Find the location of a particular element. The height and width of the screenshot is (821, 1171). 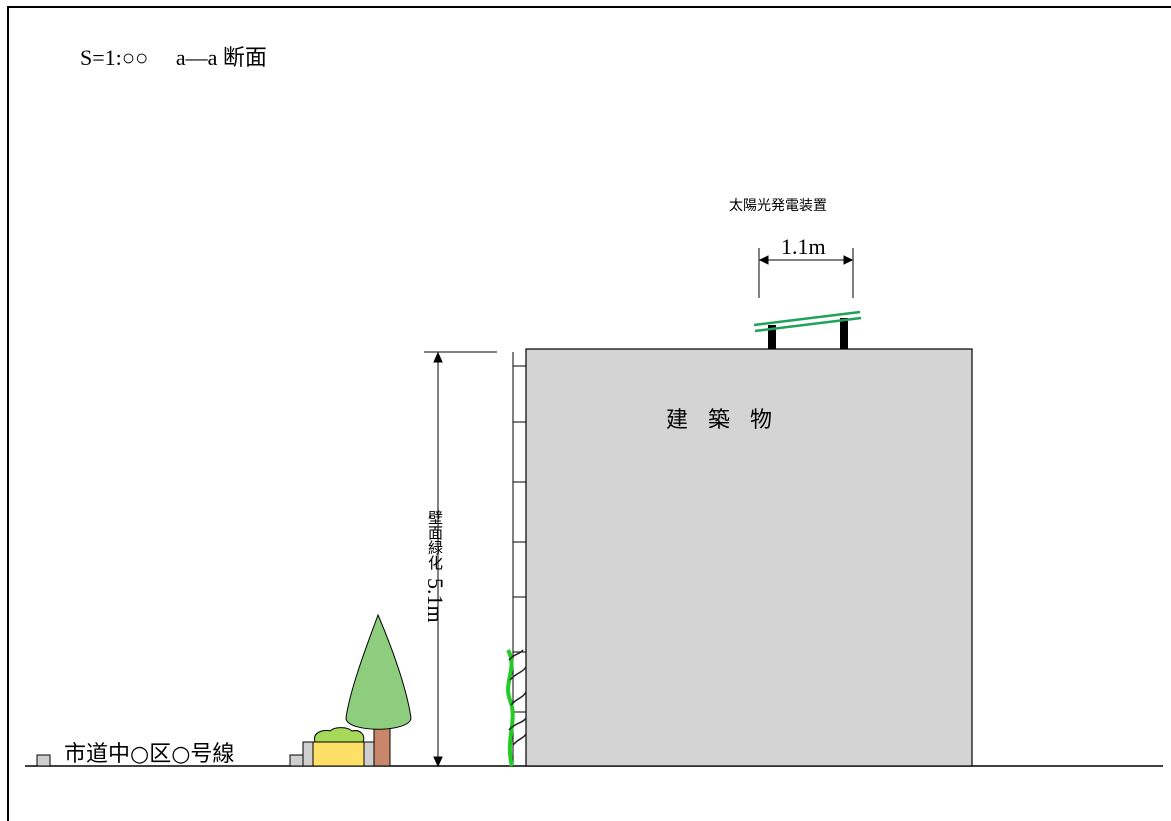

solar-width-dimension is located at coordinates (806, 273).